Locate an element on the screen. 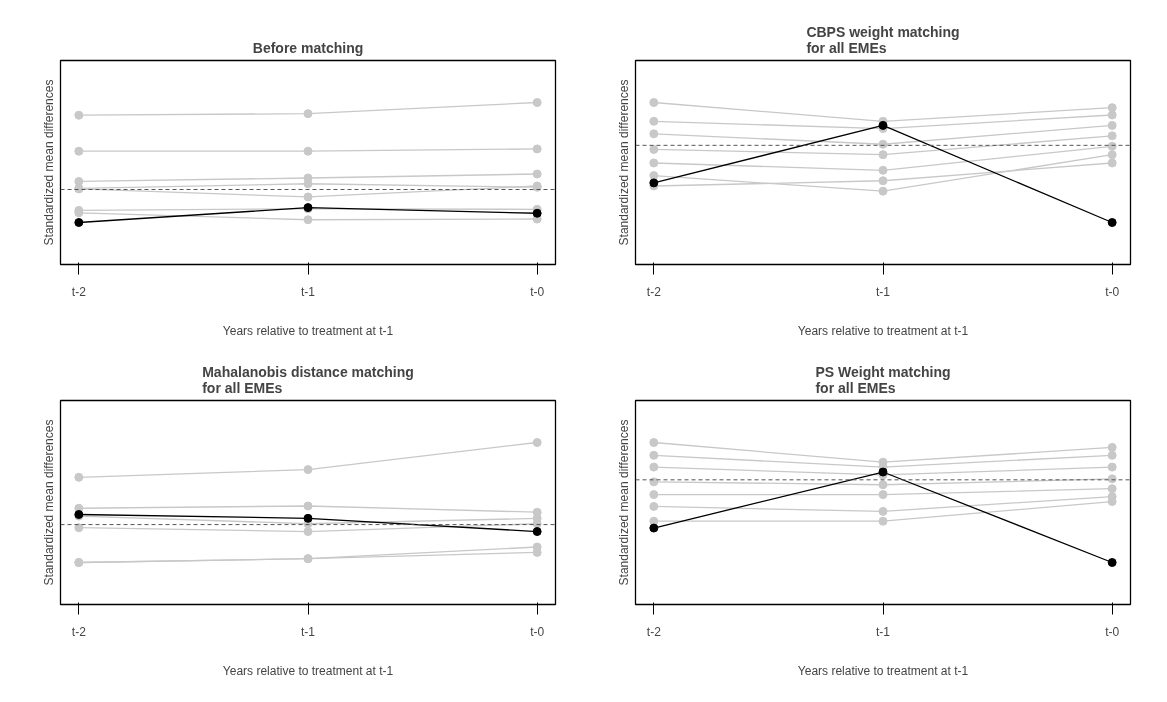  chart-title: Before matching is located at coordinates (308, 47).